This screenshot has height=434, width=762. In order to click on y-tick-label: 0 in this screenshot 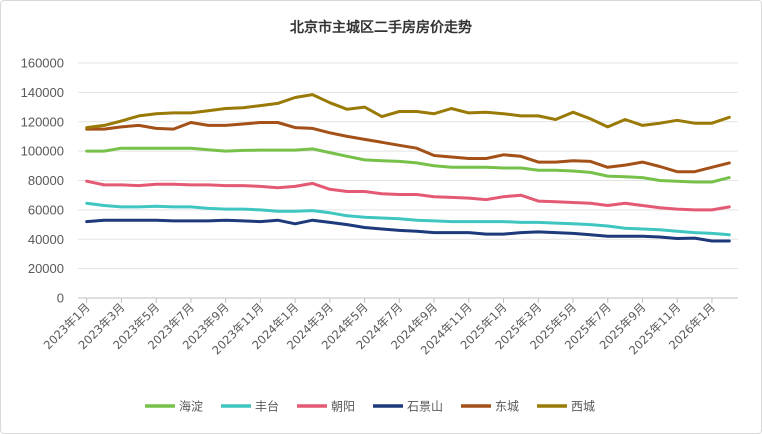, I will do `click(60, 298)`.